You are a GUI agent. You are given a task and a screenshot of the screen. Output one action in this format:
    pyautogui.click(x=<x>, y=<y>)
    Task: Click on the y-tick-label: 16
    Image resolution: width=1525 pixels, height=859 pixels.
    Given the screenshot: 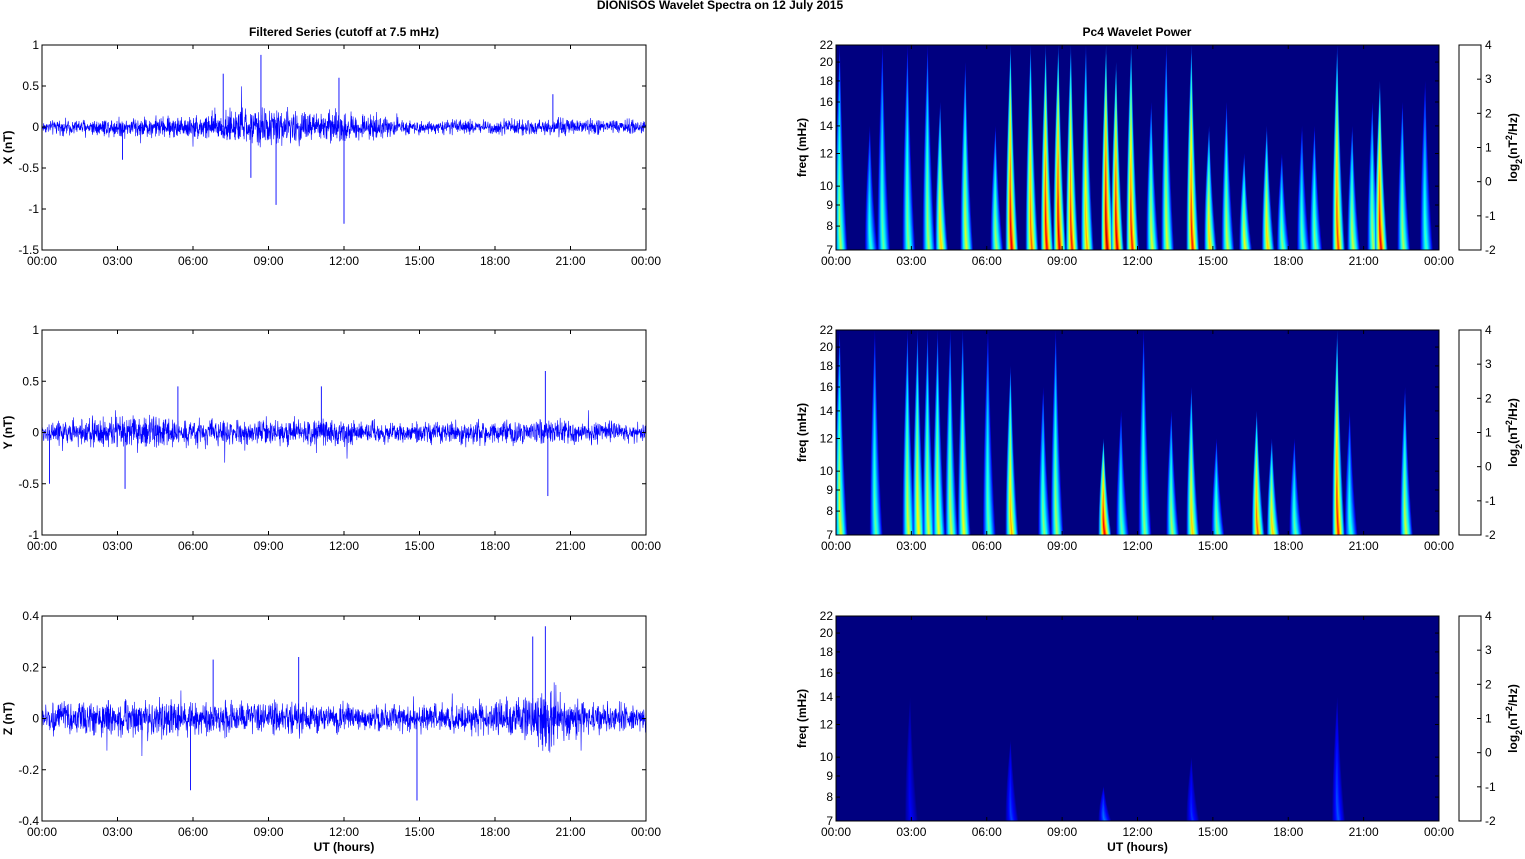 What is the action you would take?
    pyautogui.click(x=827, y=102)
    